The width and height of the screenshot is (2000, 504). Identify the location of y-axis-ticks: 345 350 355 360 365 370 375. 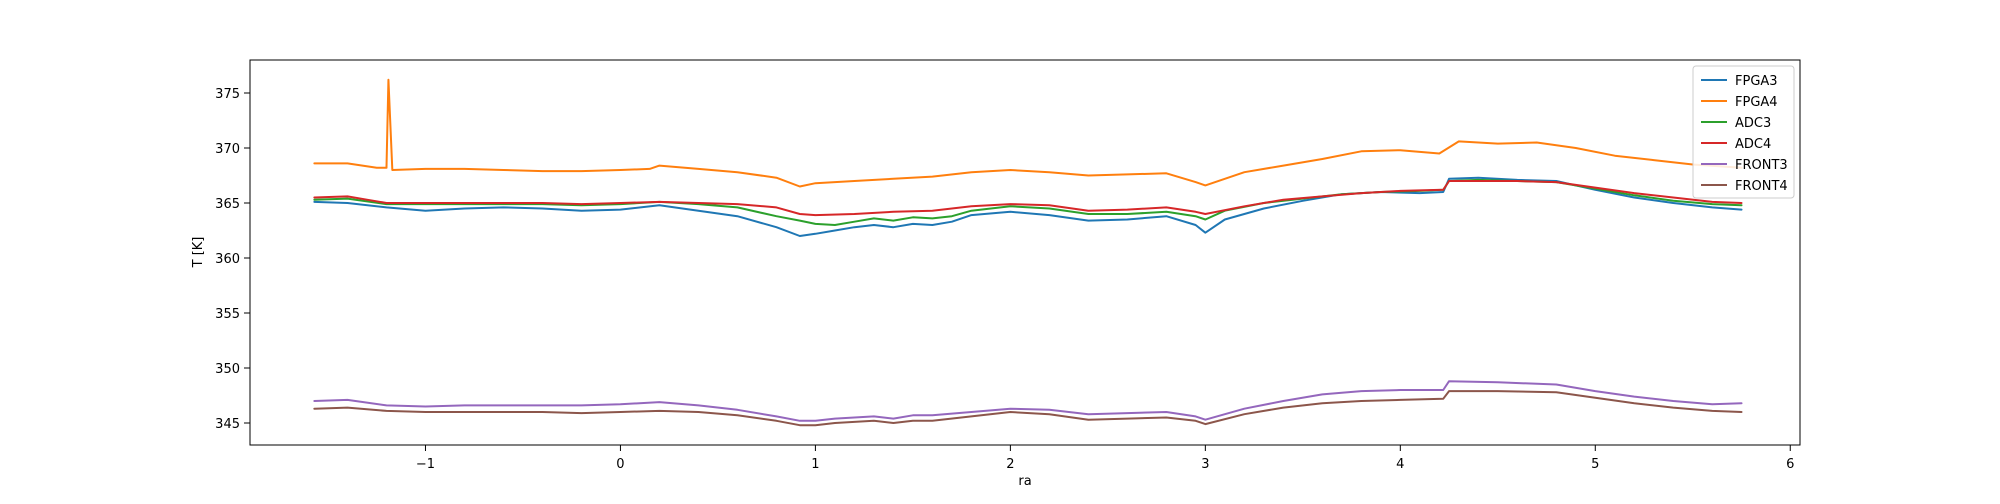
(232, 259).